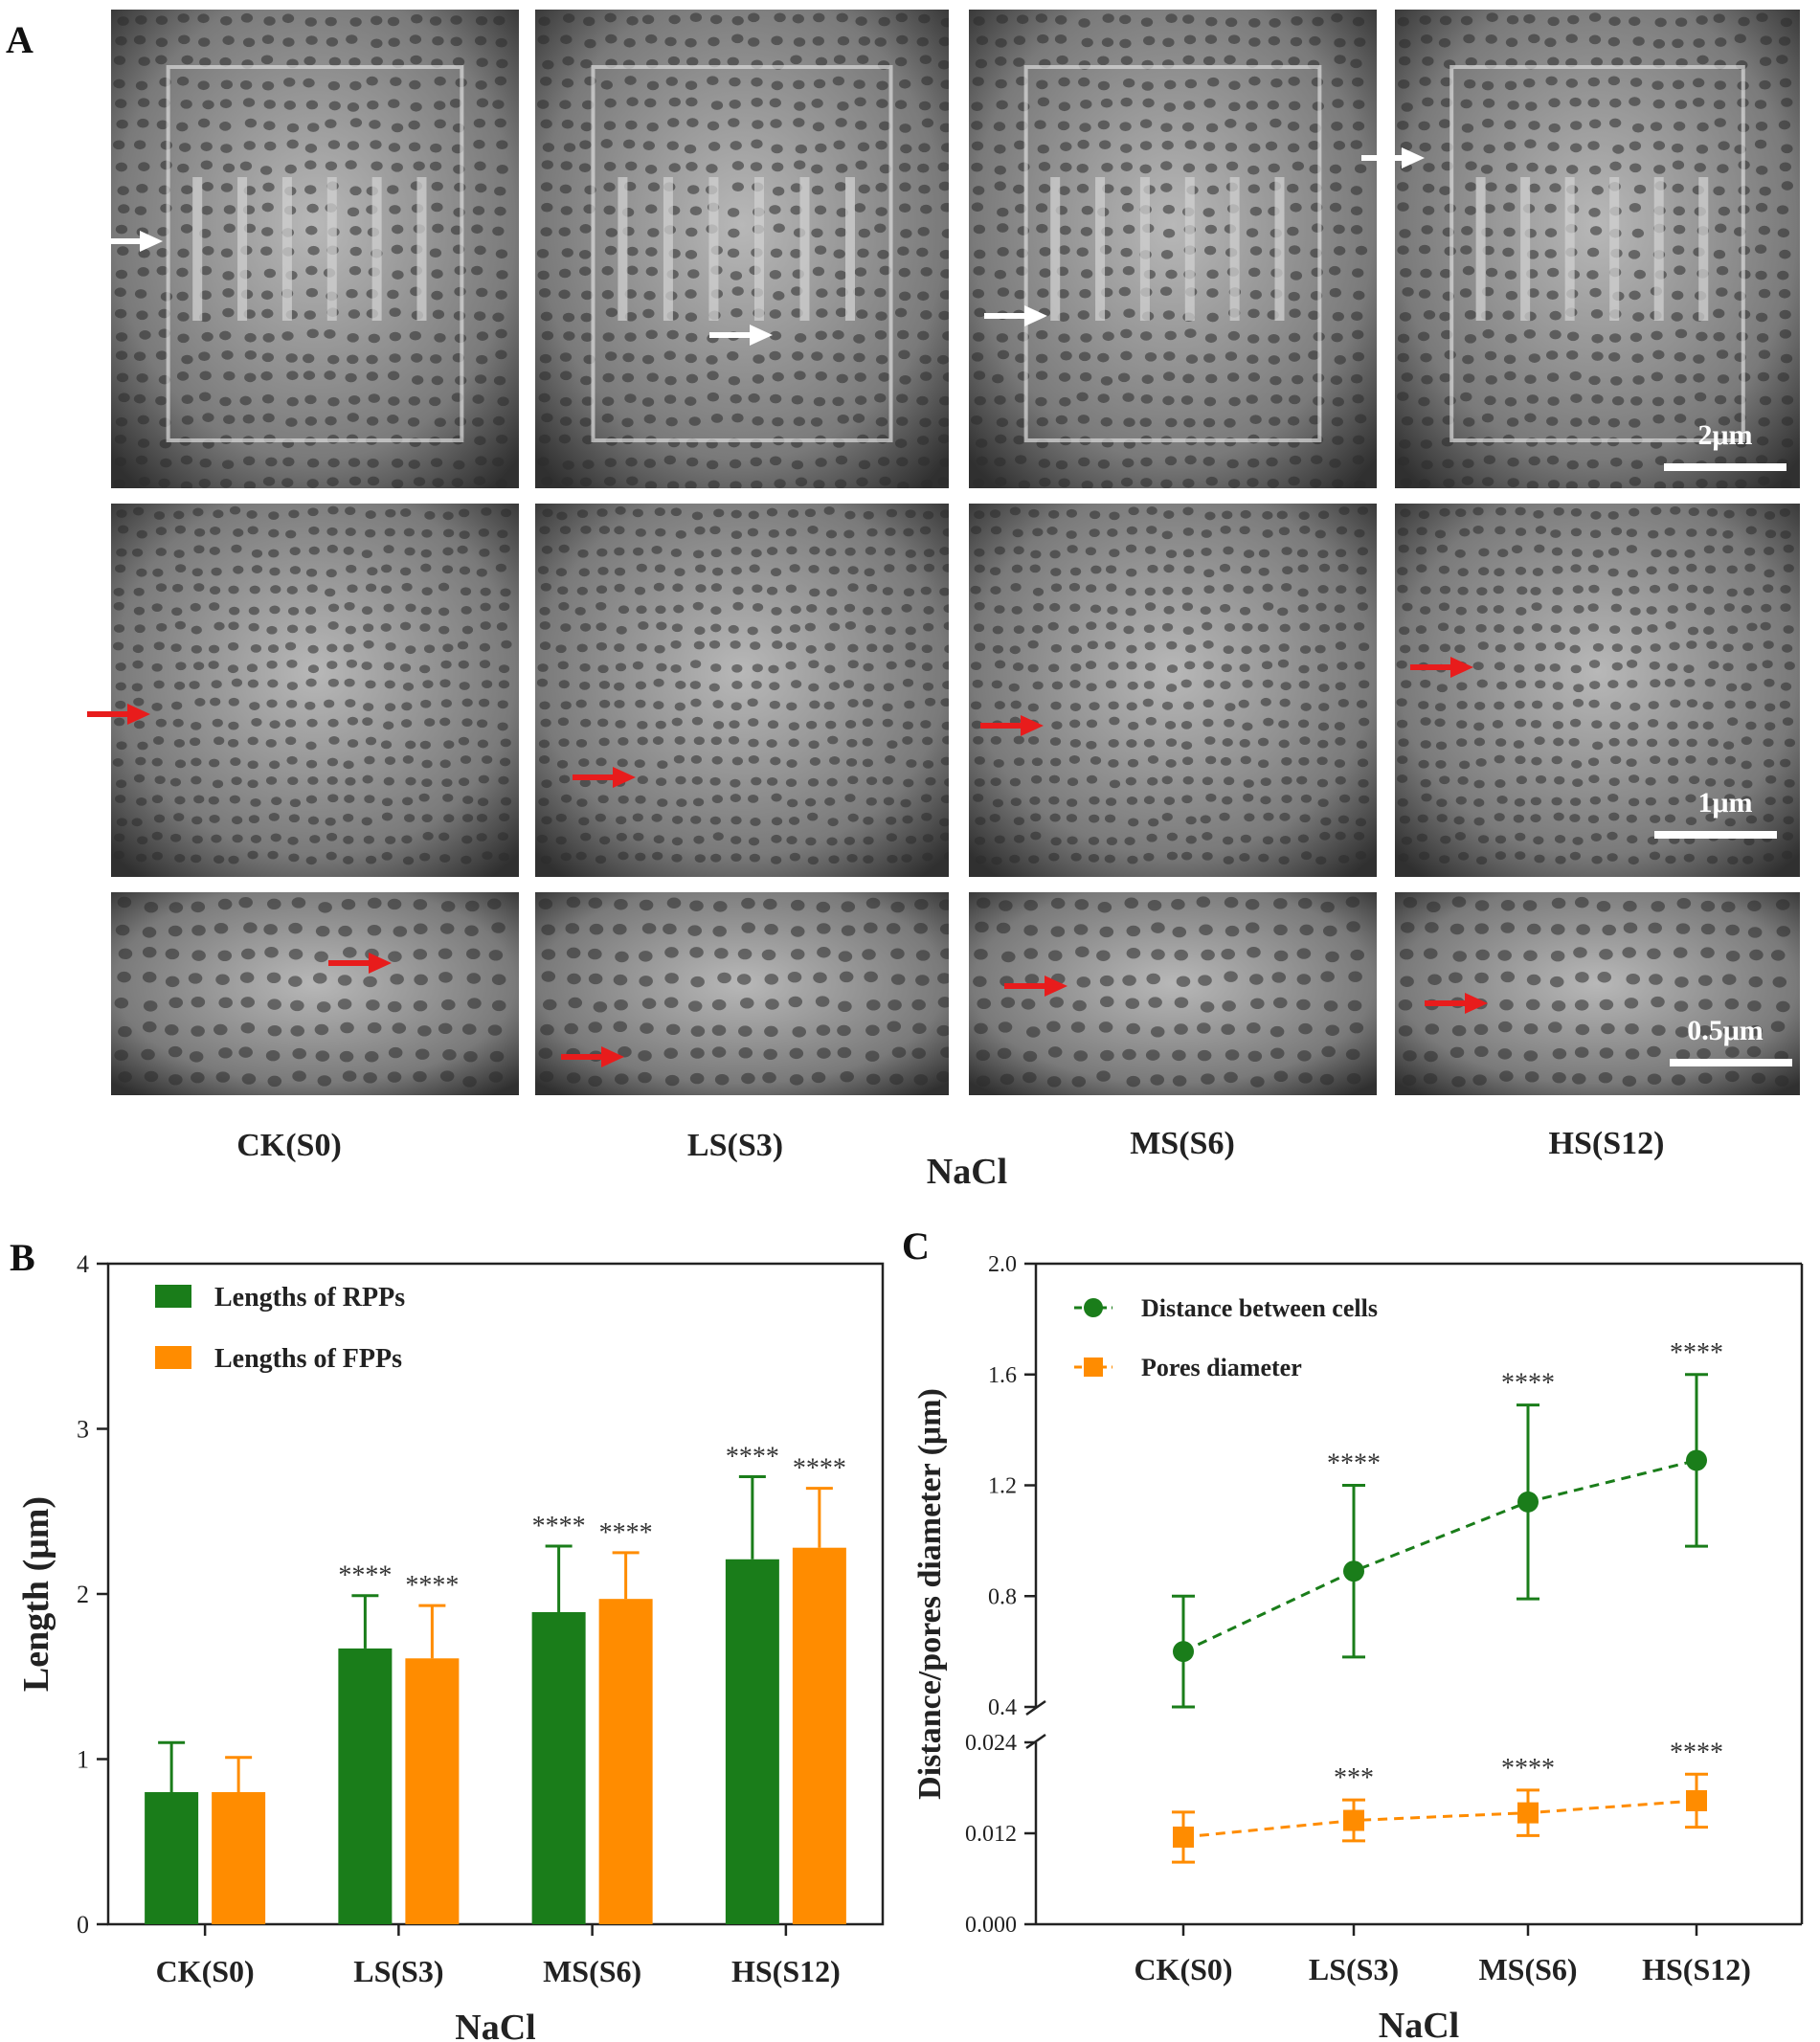 Image resolution: width=1820 pixels, height=2042 pixels. What do you see at coordinates (1003, 1486) in the screenshot?
I see `y-tick-label: 1.2` at bounding box center [1003, 1486].